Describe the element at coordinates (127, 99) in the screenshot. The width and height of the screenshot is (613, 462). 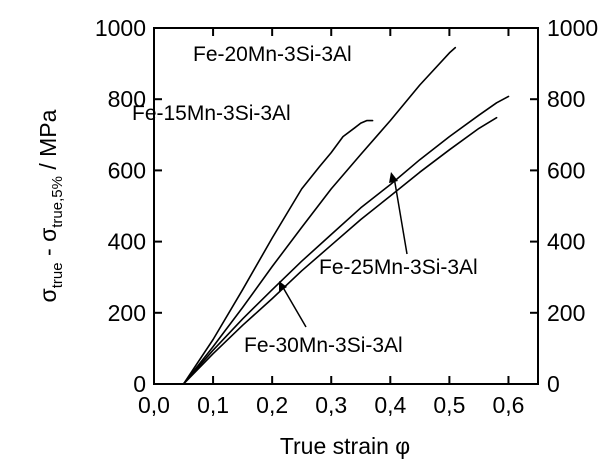
I see `y-tick-label: 800` at that location.